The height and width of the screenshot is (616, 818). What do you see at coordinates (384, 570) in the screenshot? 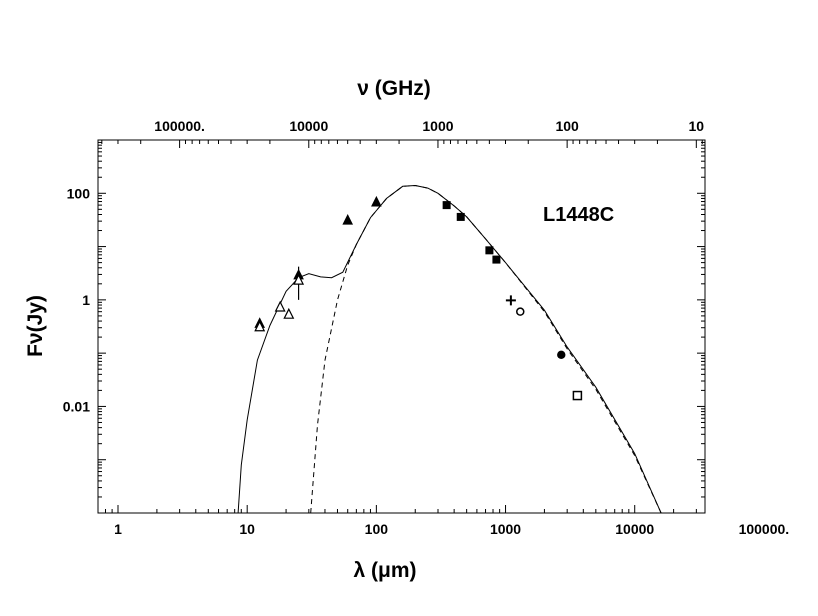
I see `x-axis-title: λ (μm)` at bounding box center [384, 570].